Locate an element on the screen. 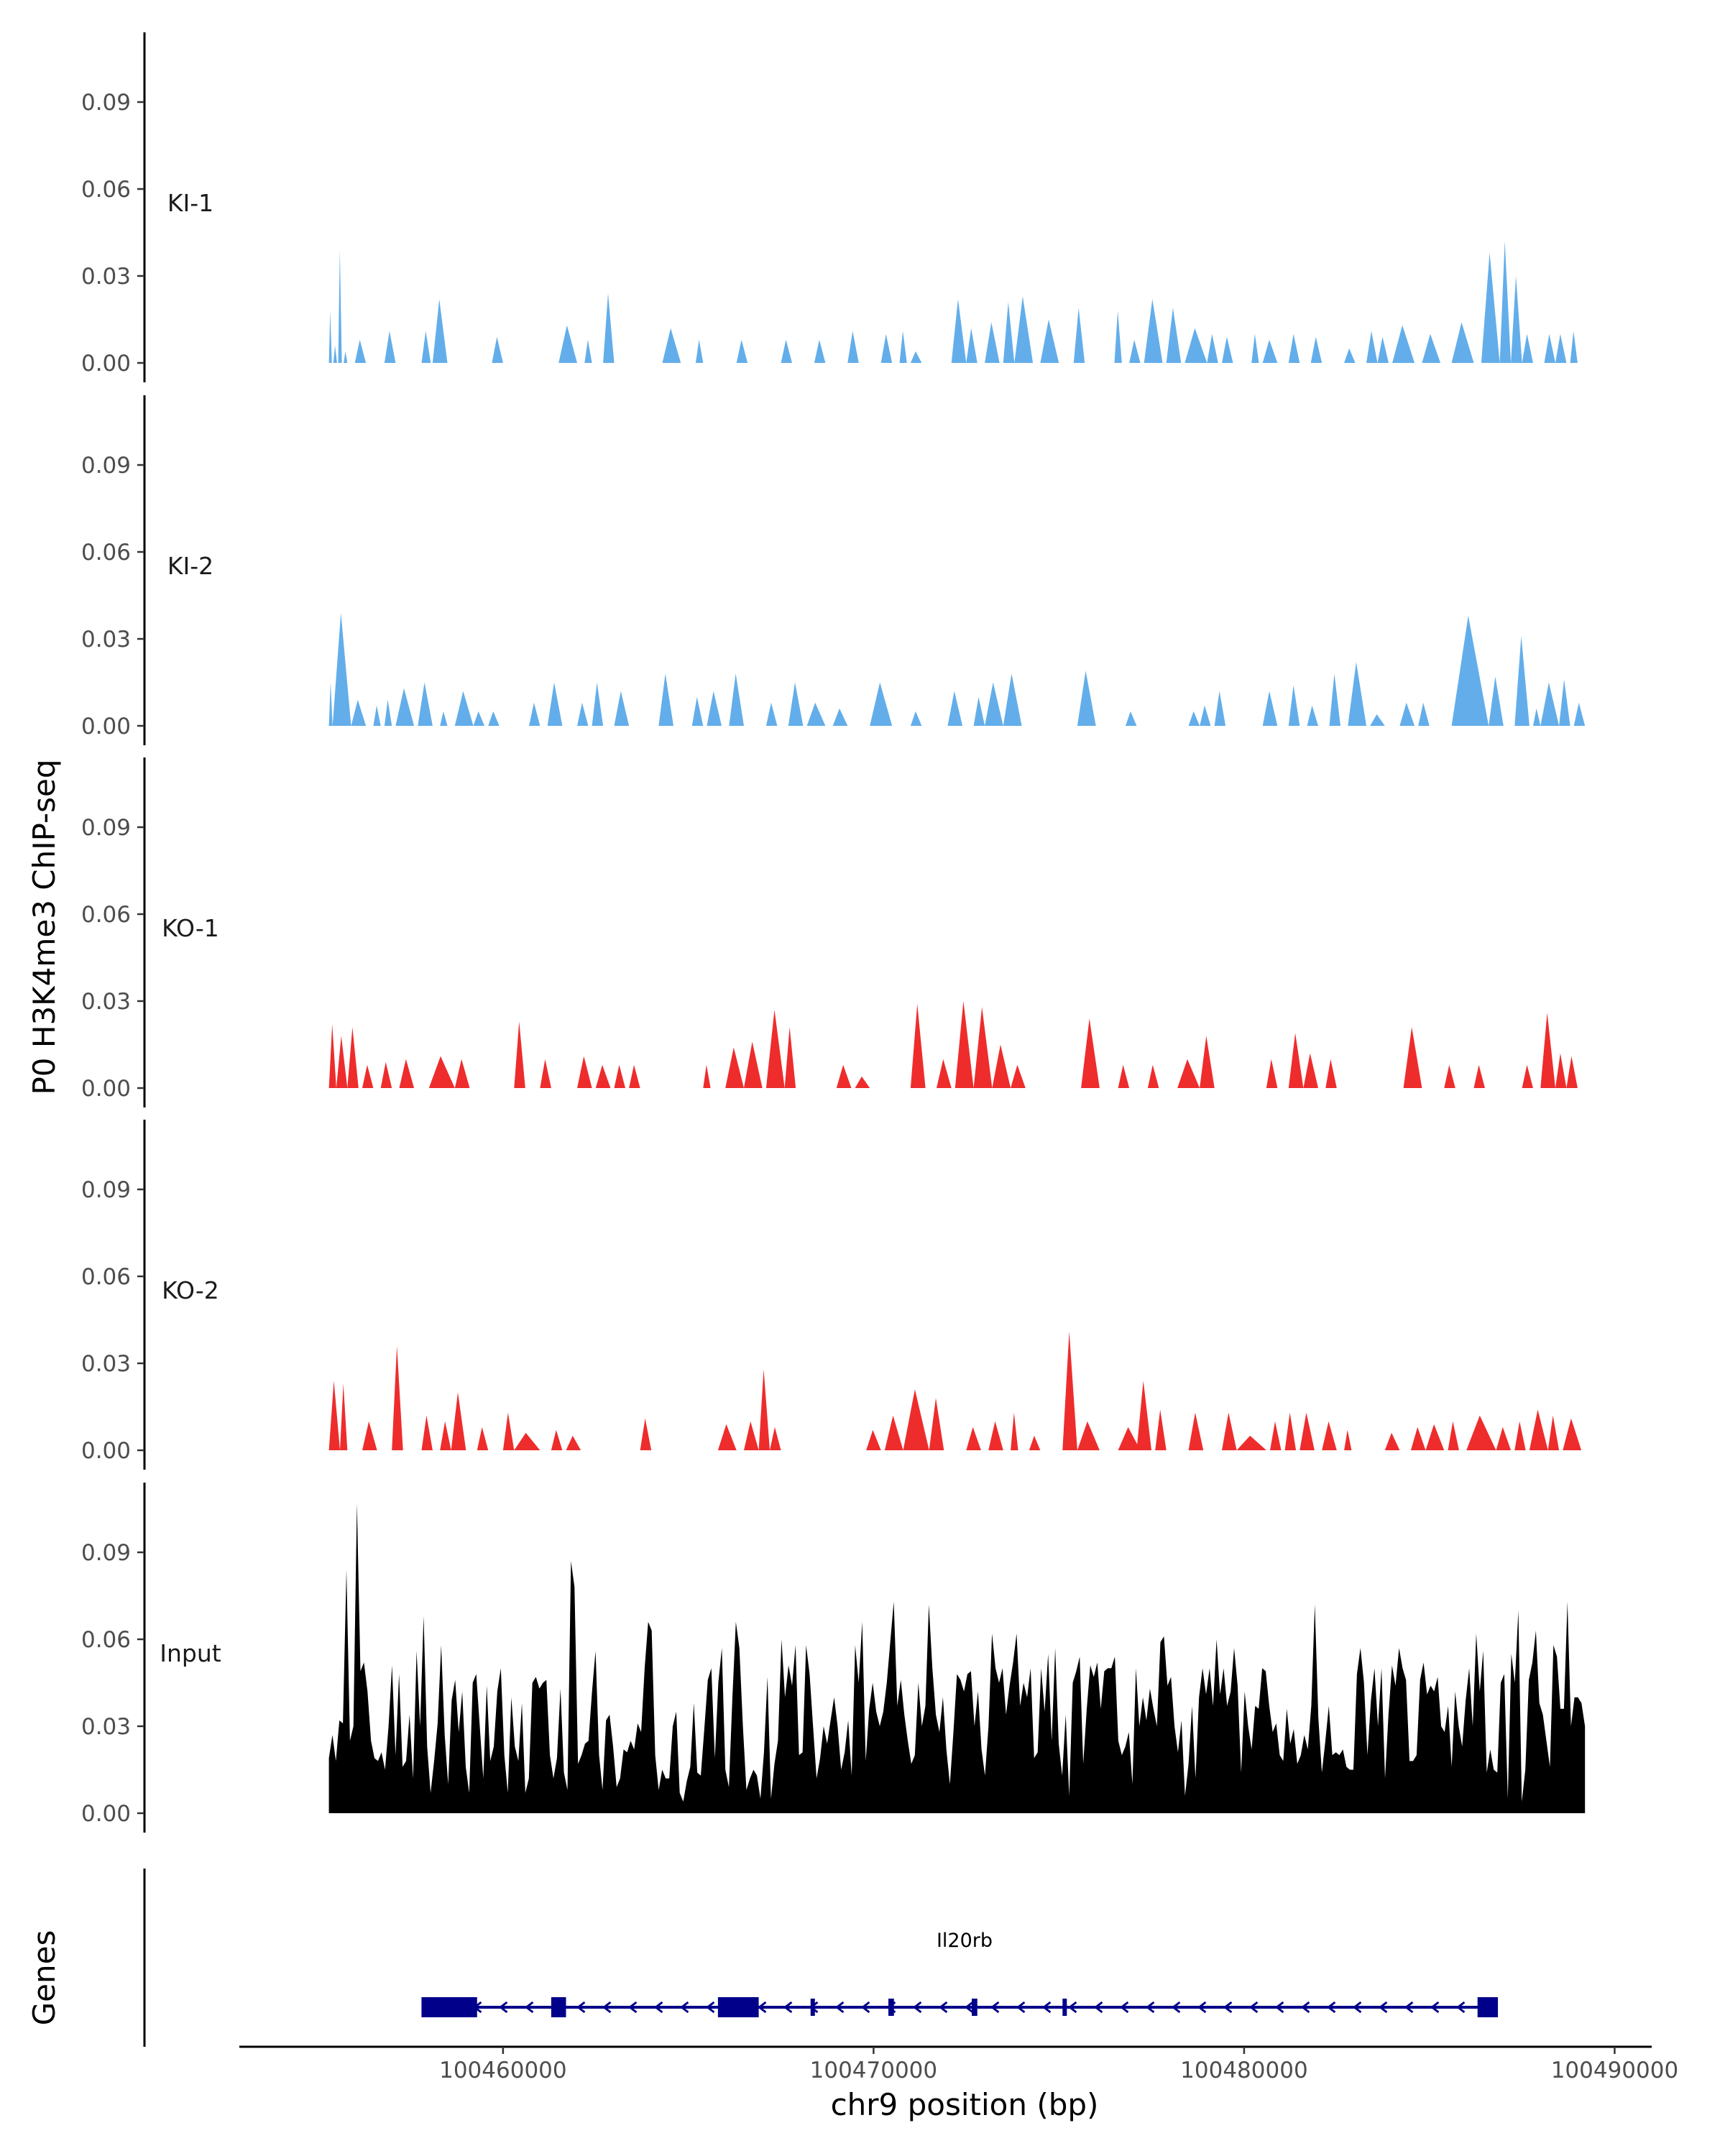 Image resolution: width=1725 pixels, height=2156 pixels. track-label: KI-2 is located at coordinates (190, 566).